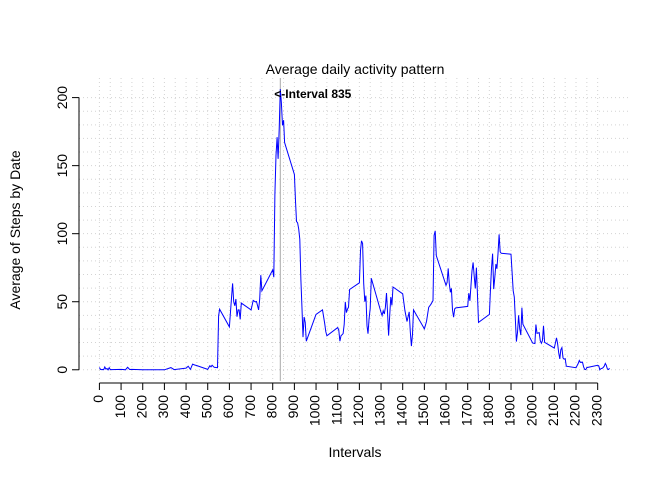 The height and width of the screenshot is (480, 672). What do you see at coordinates (293, 407) in the screenshot?
I see `x-tick-label: 900` at bounding box center [293, 407].